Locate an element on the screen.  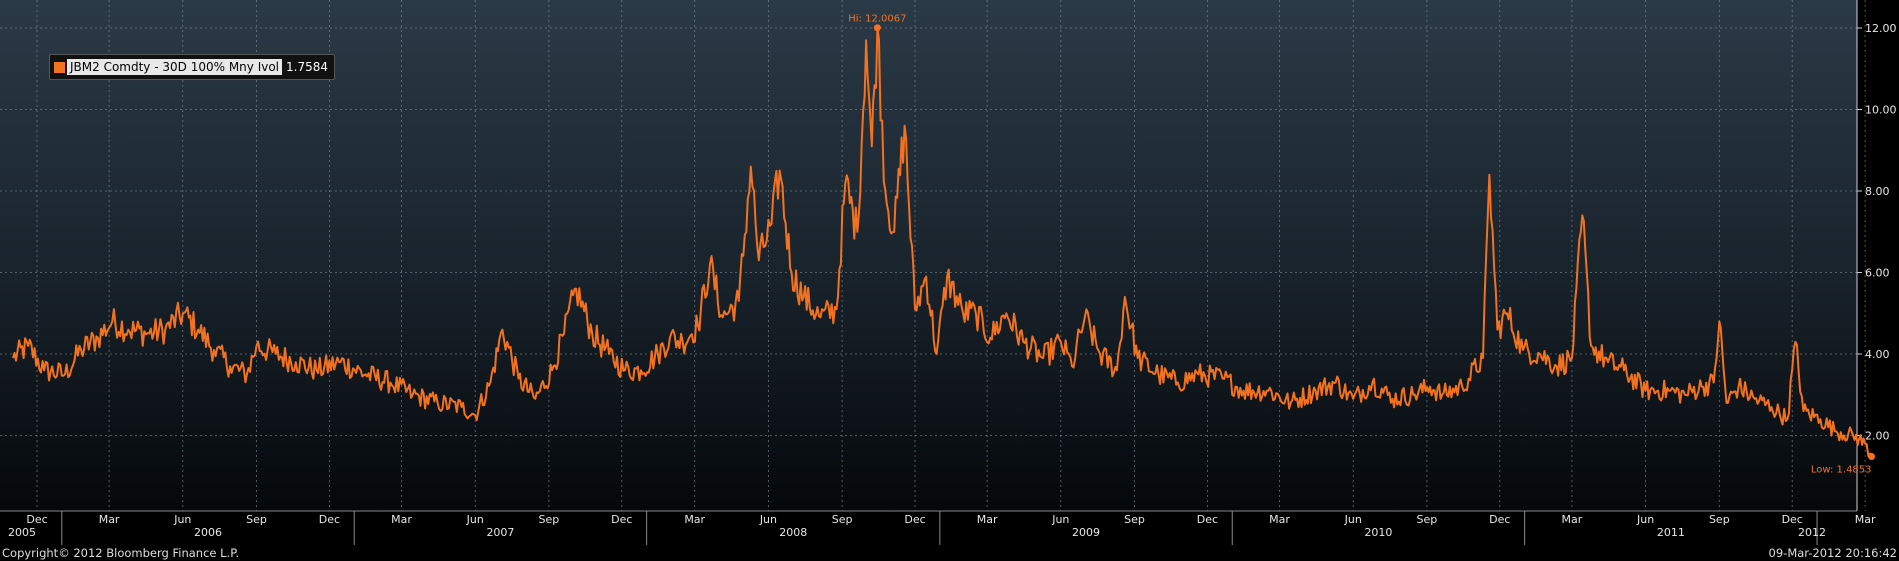
legend: JBM2 Comdty - 30D 100% Mny Ivol 1.7584 is located at coordinates (192, 67).